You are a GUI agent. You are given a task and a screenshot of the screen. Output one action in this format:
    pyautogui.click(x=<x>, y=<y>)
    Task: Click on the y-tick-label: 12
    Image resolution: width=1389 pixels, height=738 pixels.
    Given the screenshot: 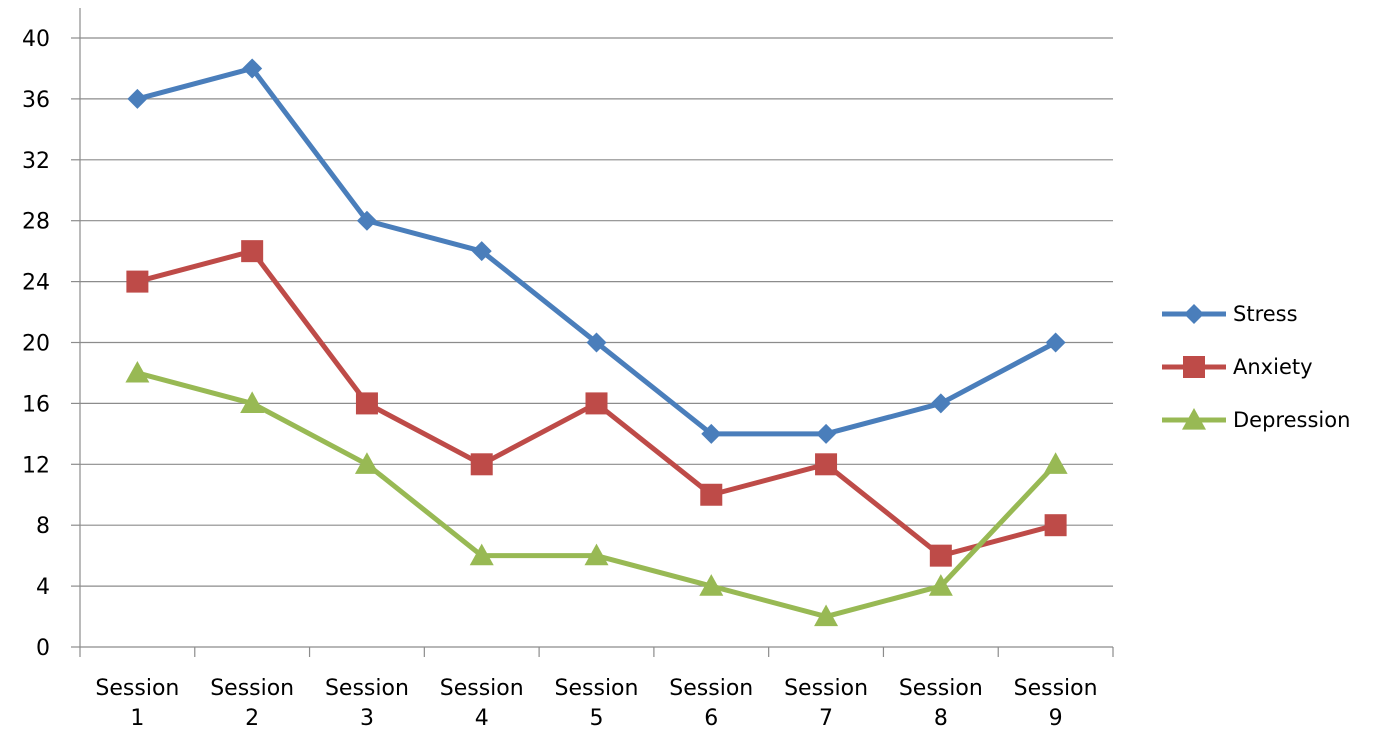 What is the action you would take?
    pyautogui.click(x=36, y=465)
    